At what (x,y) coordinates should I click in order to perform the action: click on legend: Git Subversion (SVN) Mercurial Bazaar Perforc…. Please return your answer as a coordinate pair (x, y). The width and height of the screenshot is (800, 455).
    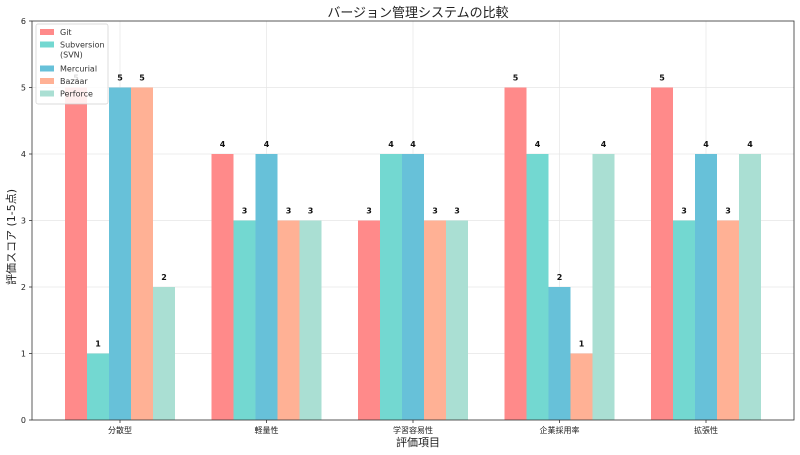
    Looking at the image, I should click on (72, 64).